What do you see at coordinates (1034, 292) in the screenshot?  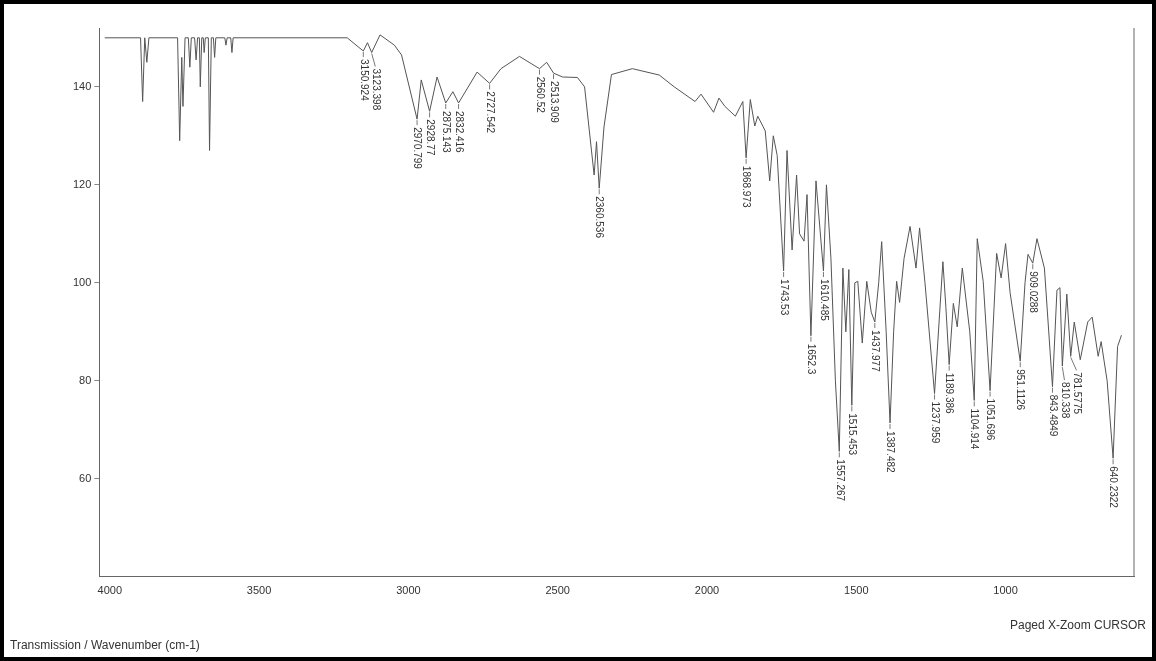 I see `annotation: 909.0288` at bounding box center [1034, 292].